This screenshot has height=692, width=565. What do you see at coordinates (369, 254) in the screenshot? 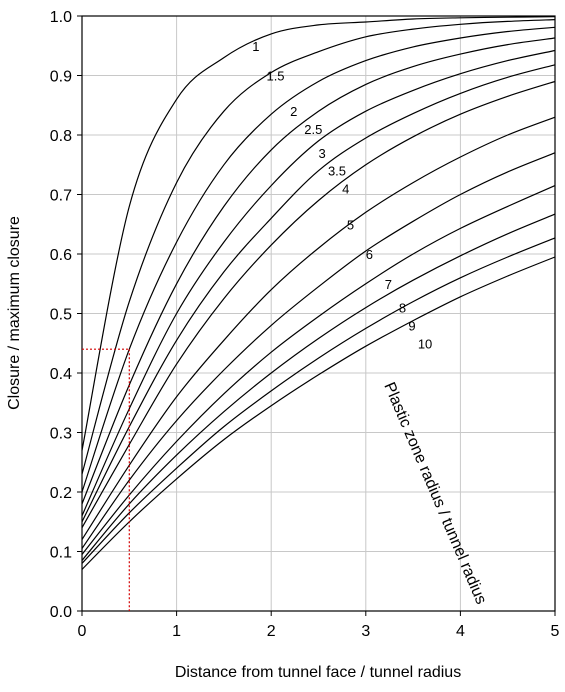
I see `curve-label: 6` at bounding box center [369, 254].